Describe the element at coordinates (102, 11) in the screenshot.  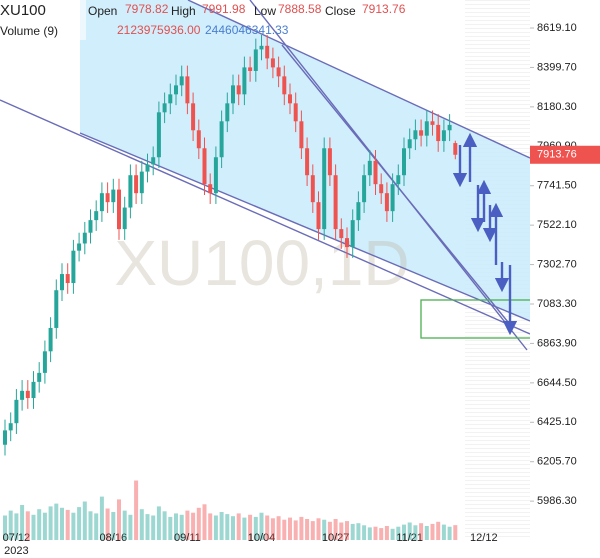
I see `open-label: Open` at that location.